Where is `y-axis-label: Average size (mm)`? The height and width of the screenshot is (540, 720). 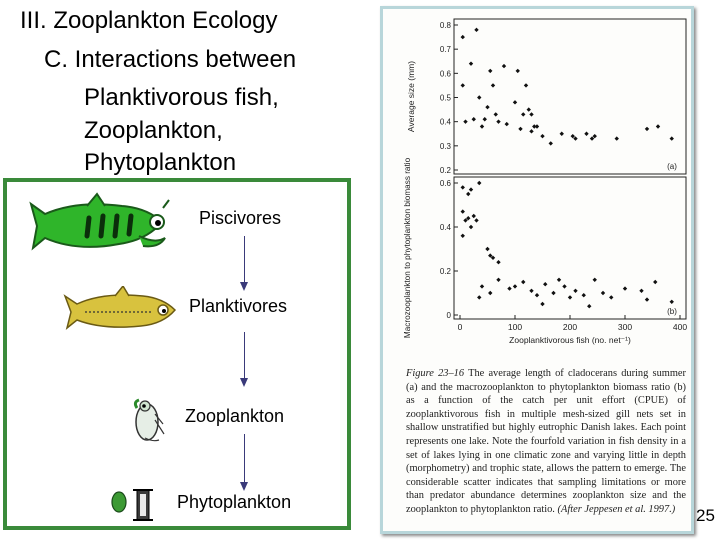 y-axis-label: Average size (mm) is located at coordinates (411, 96).